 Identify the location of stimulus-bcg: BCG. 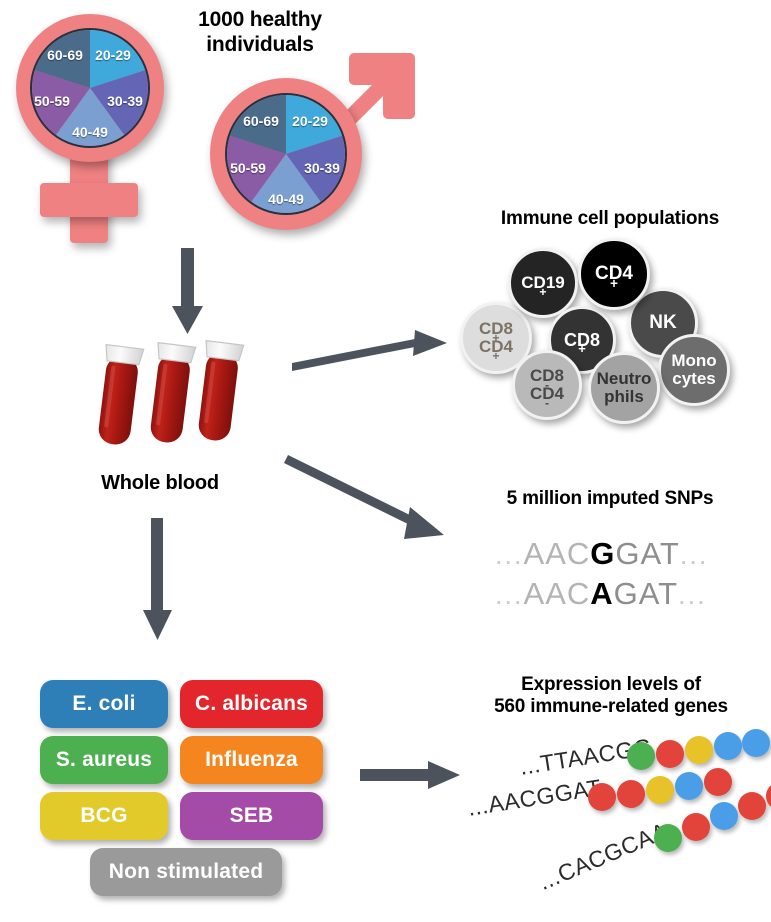
(104, 816).